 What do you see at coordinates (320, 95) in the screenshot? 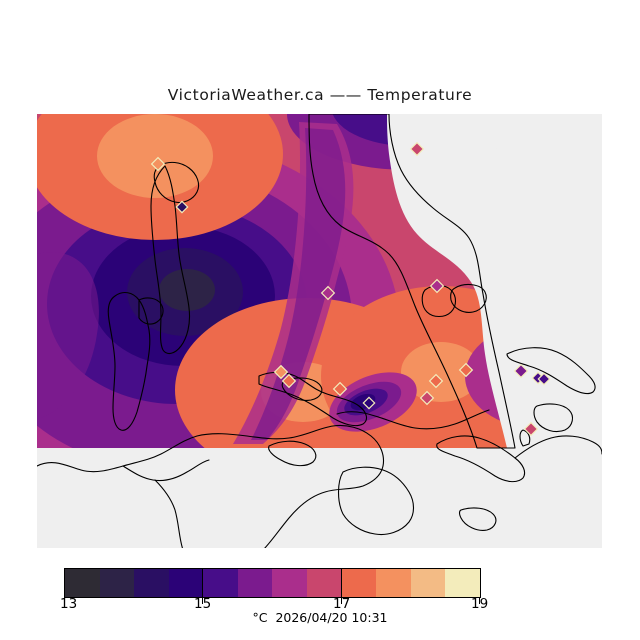
I see `page-title: VictoriaWeather.ca —— Temperature` at bounding box center [320, 95].